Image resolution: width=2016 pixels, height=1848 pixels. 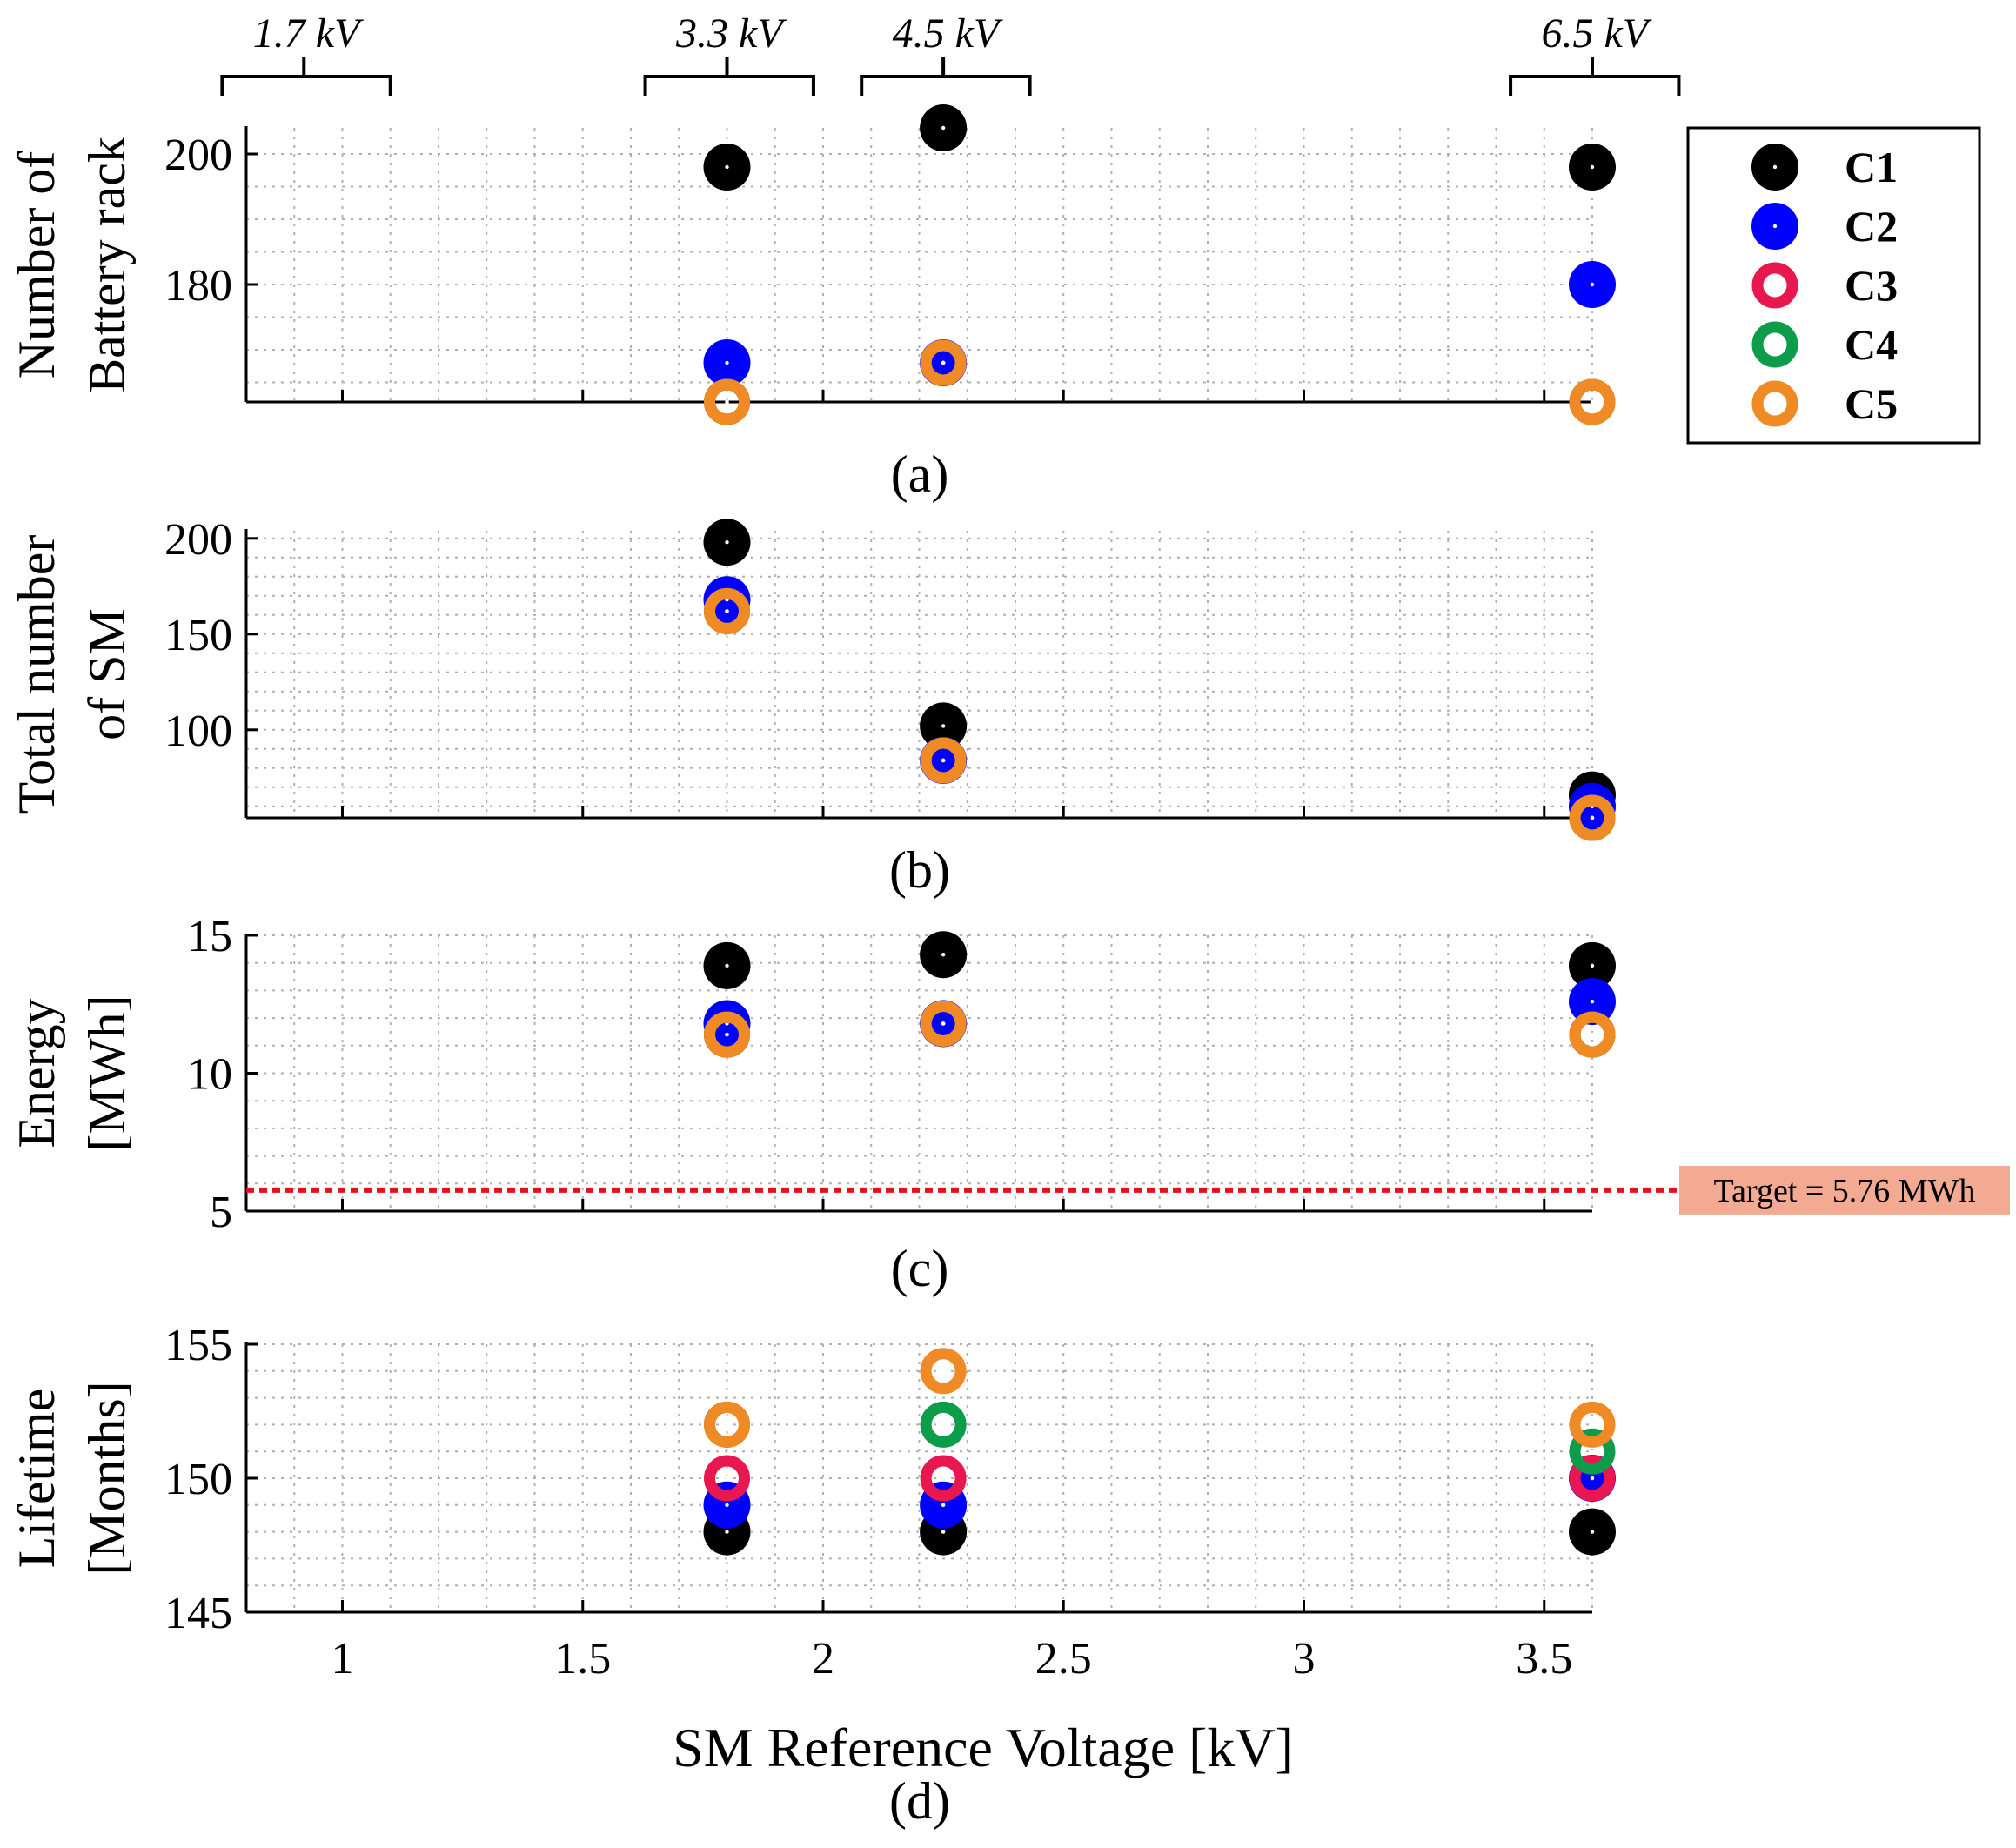 I want to click on legend-label-c1: C1, so click(x=1871, y=167).